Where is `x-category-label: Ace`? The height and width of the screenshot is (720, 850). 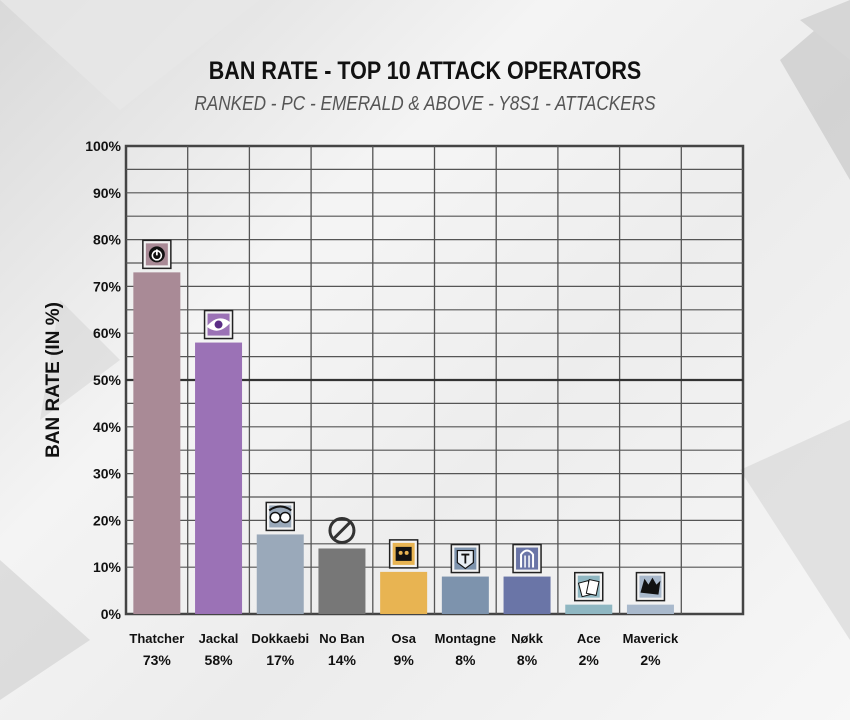 x-category-label: Ace is located at coordinates (589, 638).